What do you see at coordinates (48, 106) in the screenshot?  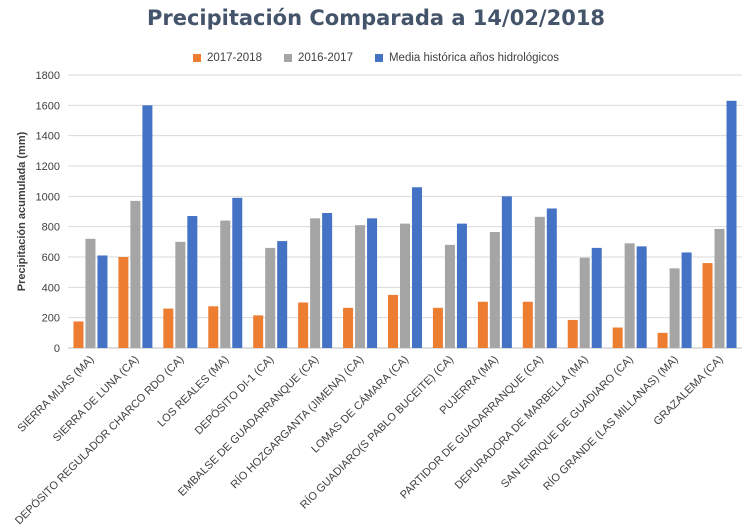 I see `y-tick-label: 1600` at bounding box center [48, 106].